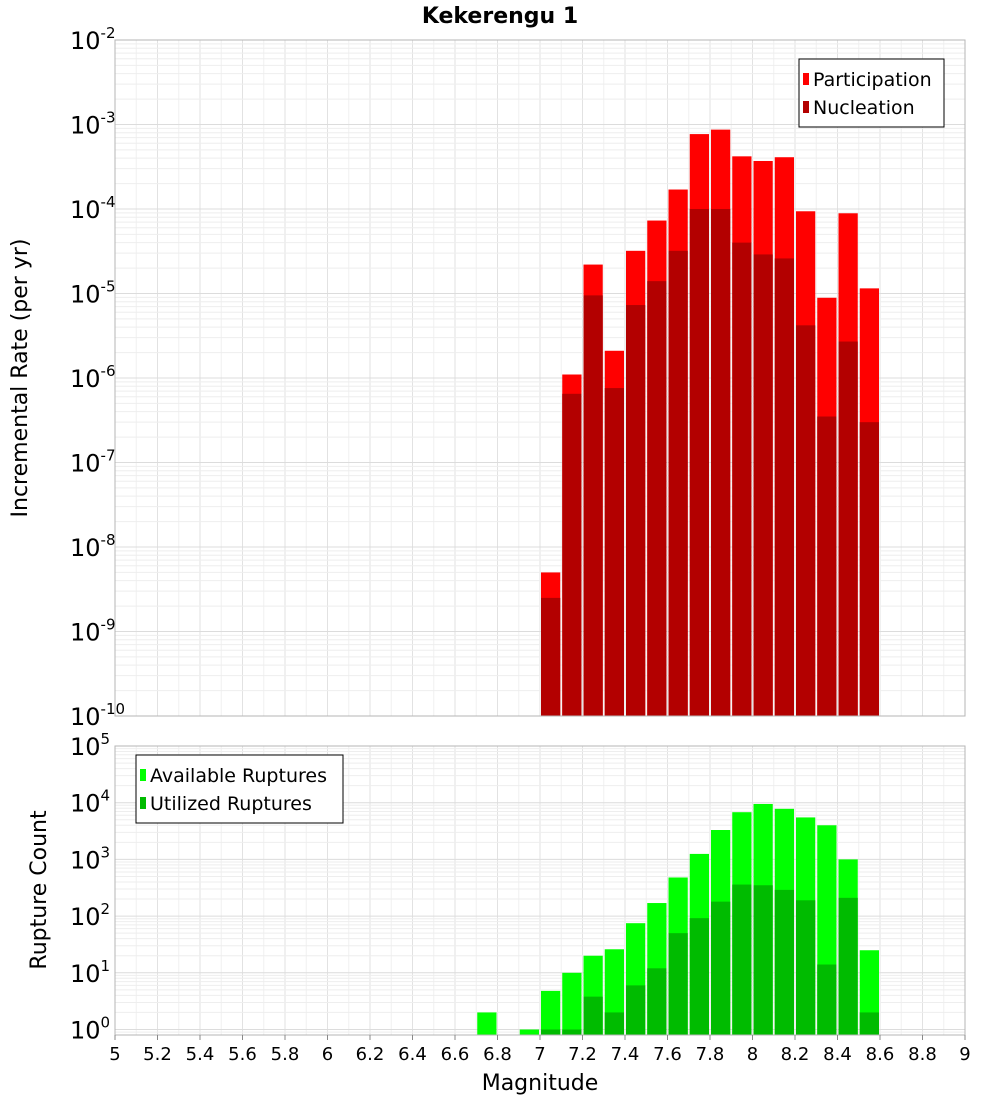 This screenshot has height=1104, width=1000. I want to click on rate-legend-box, so click(871, 93).